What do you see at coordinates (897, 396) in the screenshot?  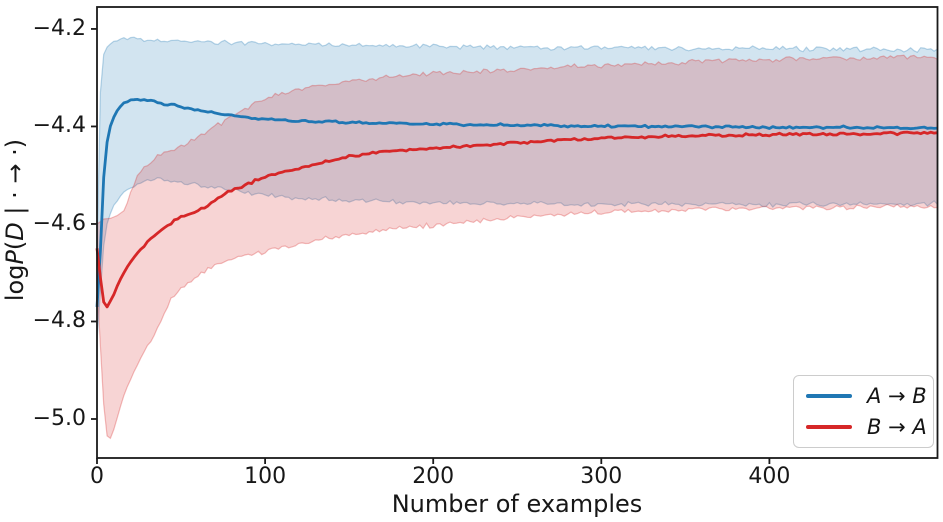 I see `legend-label: A → B` at bounding box center [897, 396].